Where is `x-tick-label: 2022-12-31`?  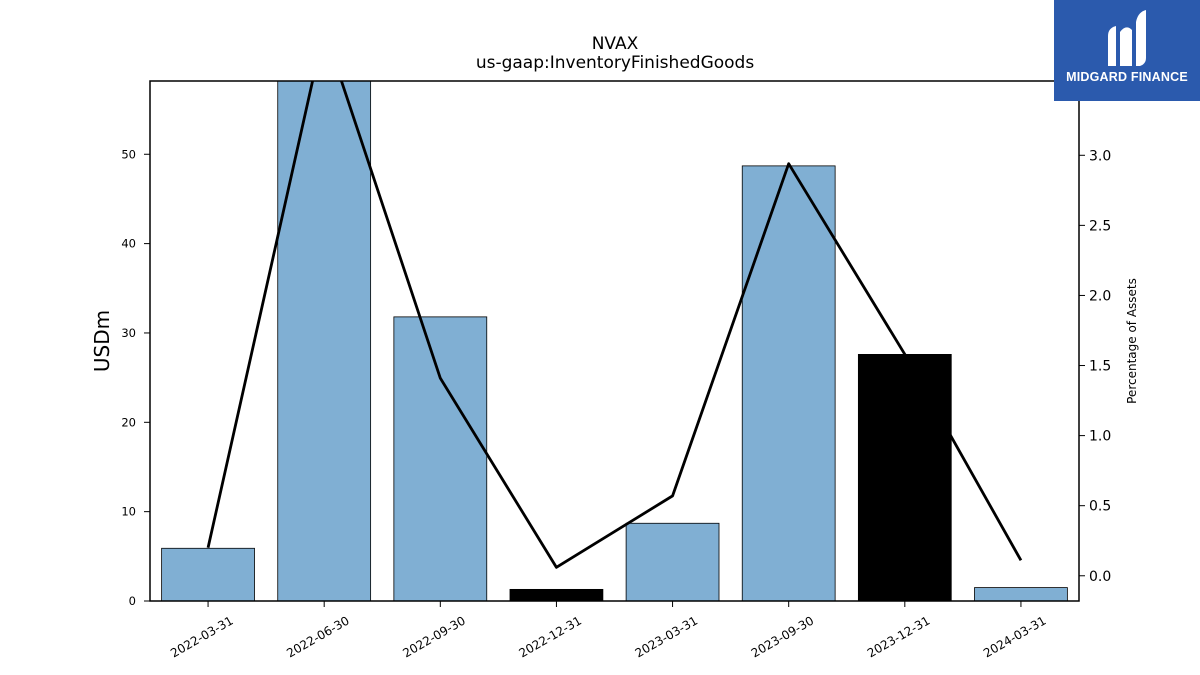 x-tick-label: 2022-12-31 is located at coordinates (550, 636).